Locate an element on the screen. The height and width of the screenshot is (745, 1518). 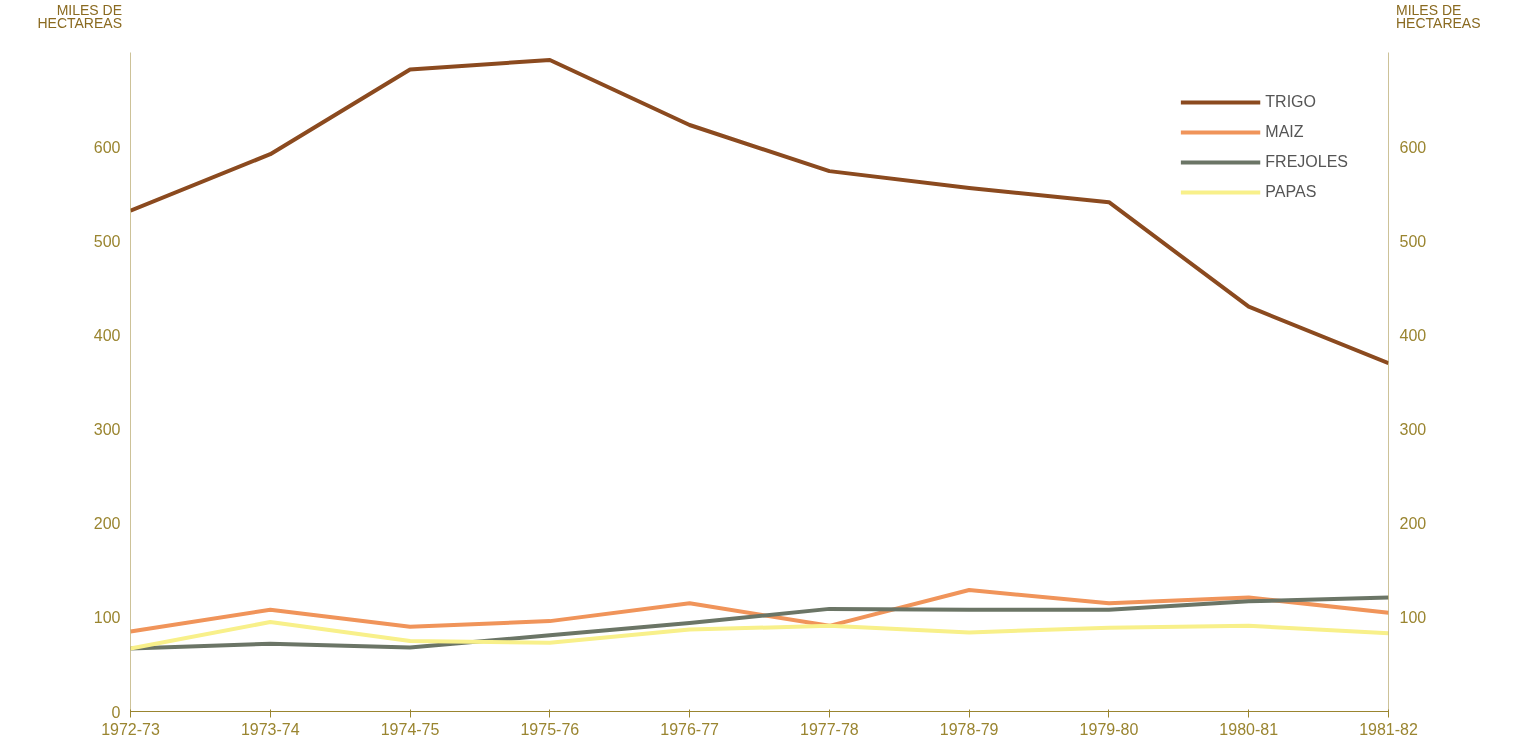
legend-label: MAIZ is located at coordinates (1284, 132).